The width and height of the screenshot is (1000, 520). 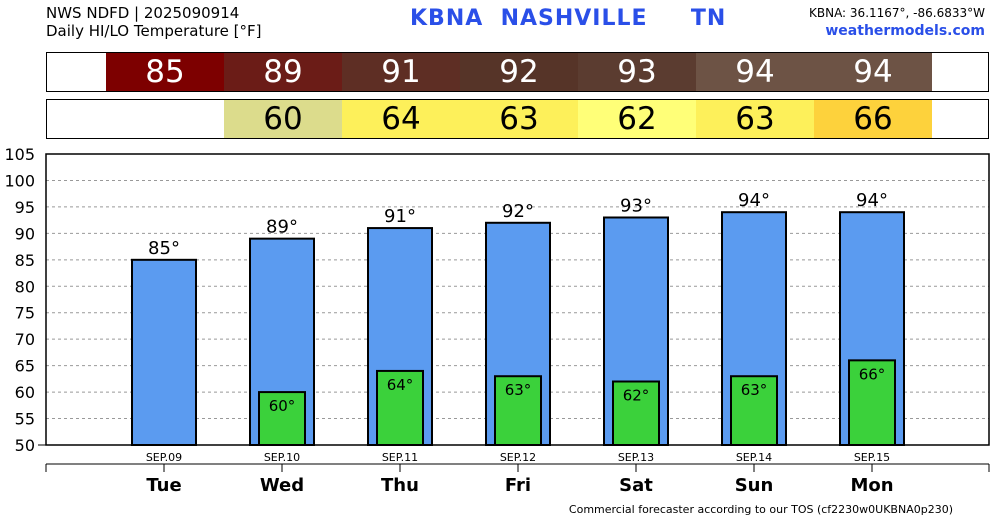 What do you see at coordinates (754, 457) in the screenshot?
I see `x-date-label: SEP.14` at bounding box center [754, 457].